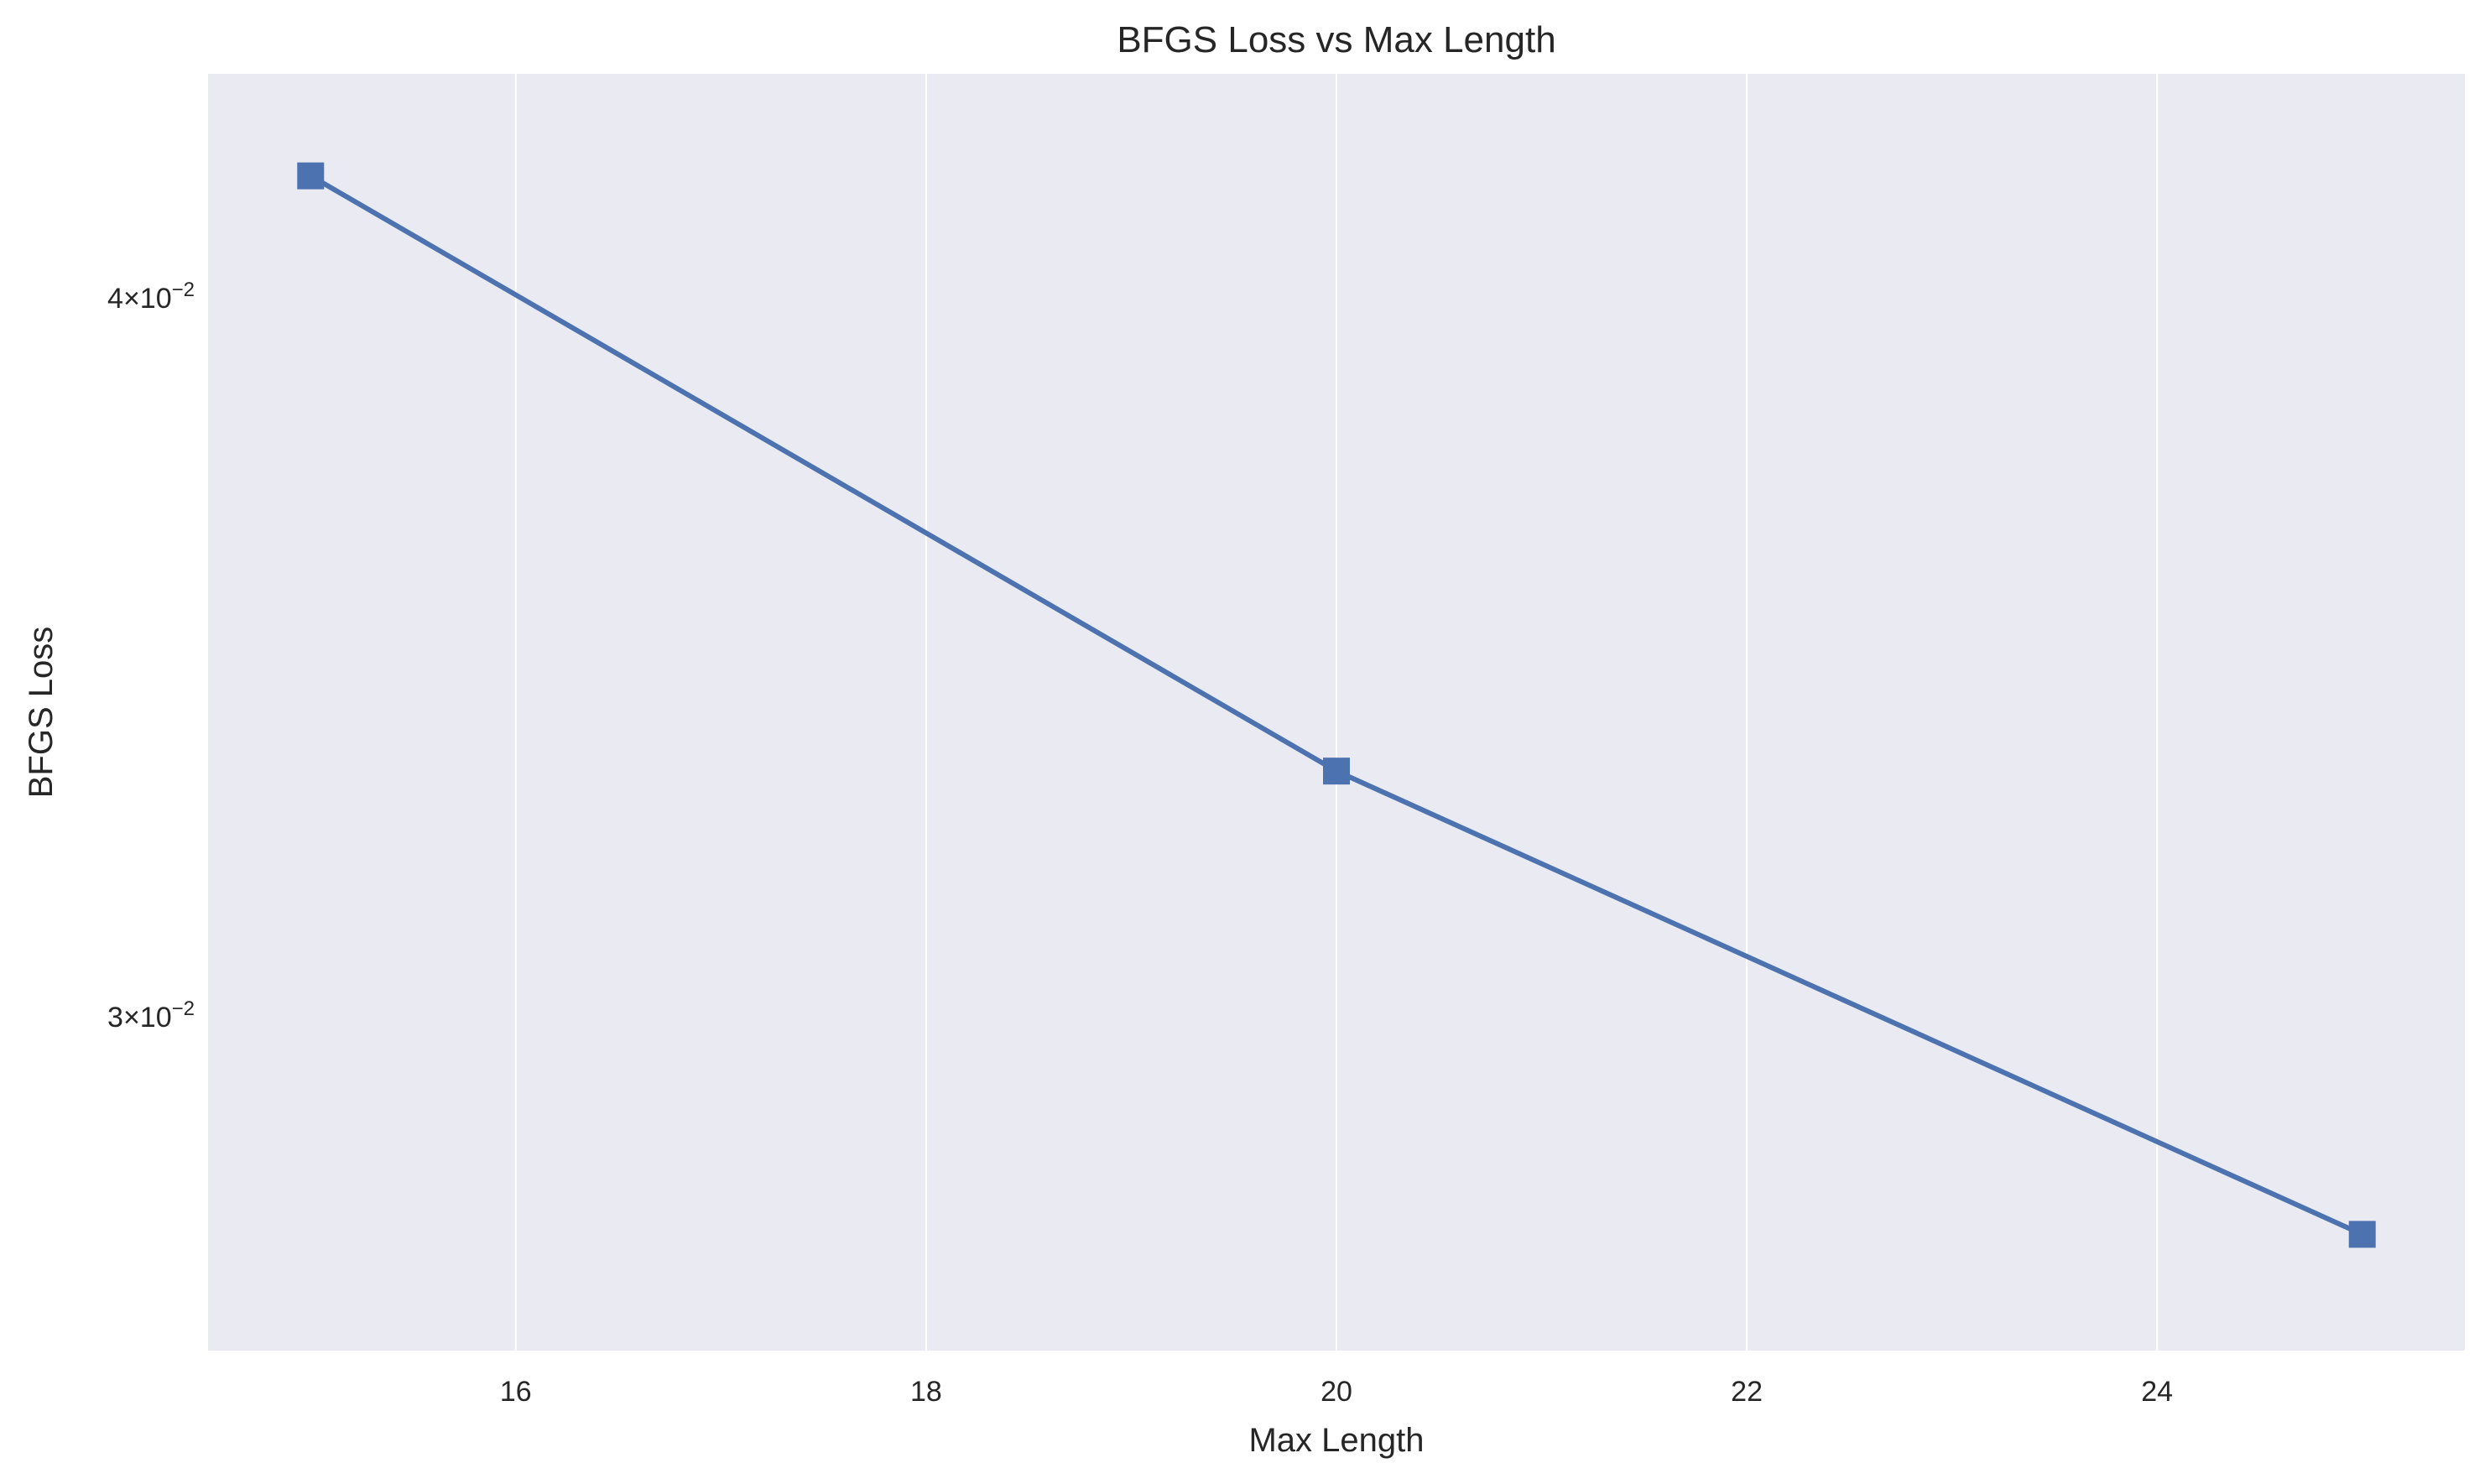  What do you see at coordinates (41, 713) in the screenshot?
I see `y-axis-label: BFGS Loss` at bounding box center [41, 713].